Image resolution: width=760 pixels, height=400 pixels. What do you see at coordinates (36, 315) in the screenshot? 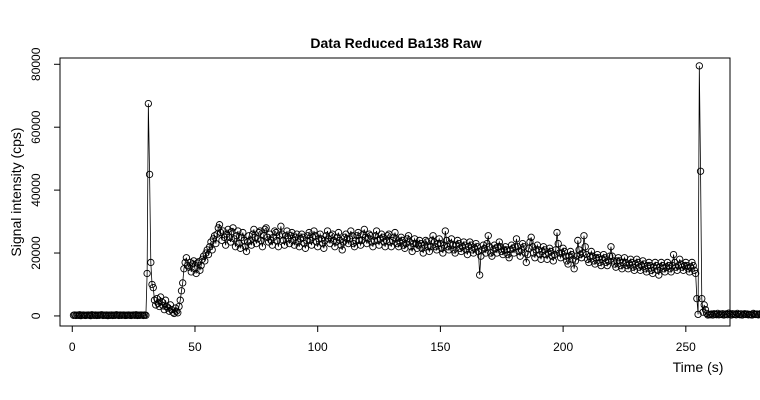
I see `y-tick-label: 0` at bounding box center [36, 315].